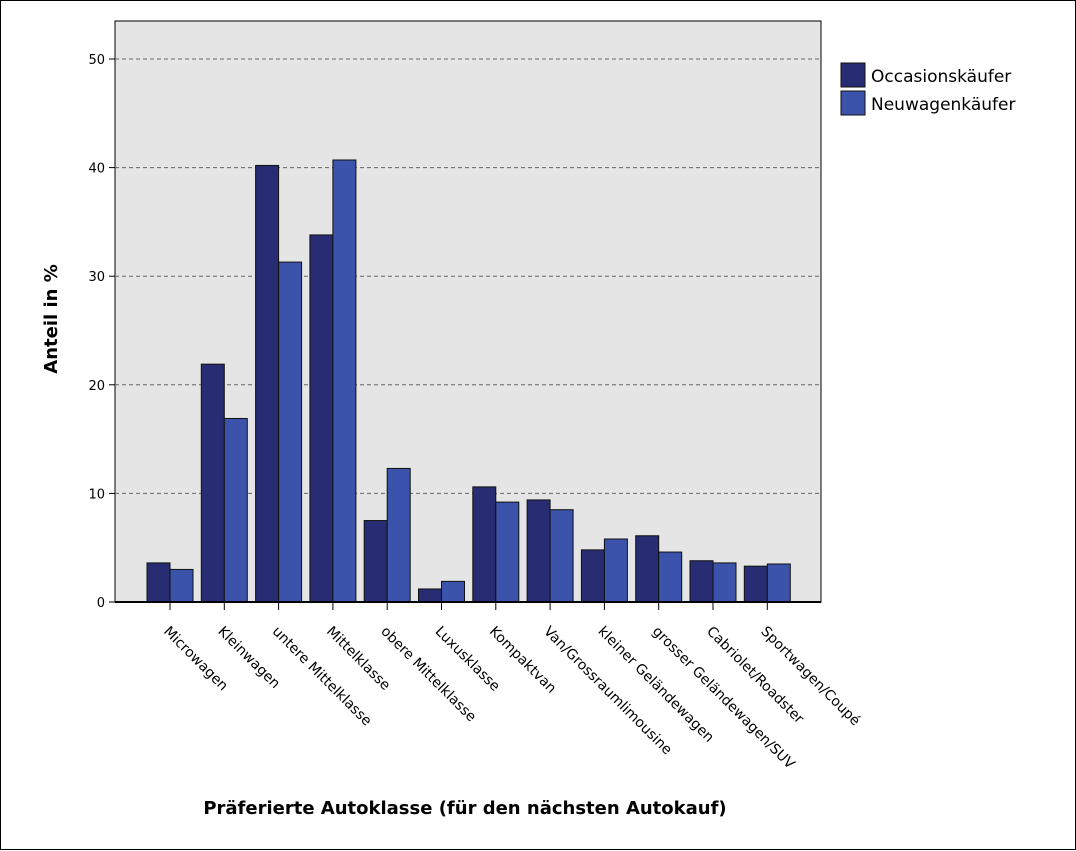 This screenshot has height=851, width=1076. I want to click on y-tick-label: 40, so click(96, 169).